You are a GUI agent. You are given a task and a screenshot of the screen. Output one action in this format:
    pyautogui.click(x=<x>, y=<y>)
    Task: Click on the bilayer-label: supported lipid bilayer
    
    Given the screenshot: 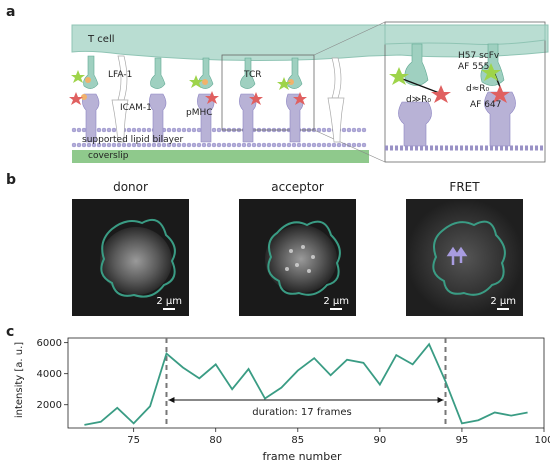 What is the action you would take?
    pyautogui.click(x=133, y=140)
    